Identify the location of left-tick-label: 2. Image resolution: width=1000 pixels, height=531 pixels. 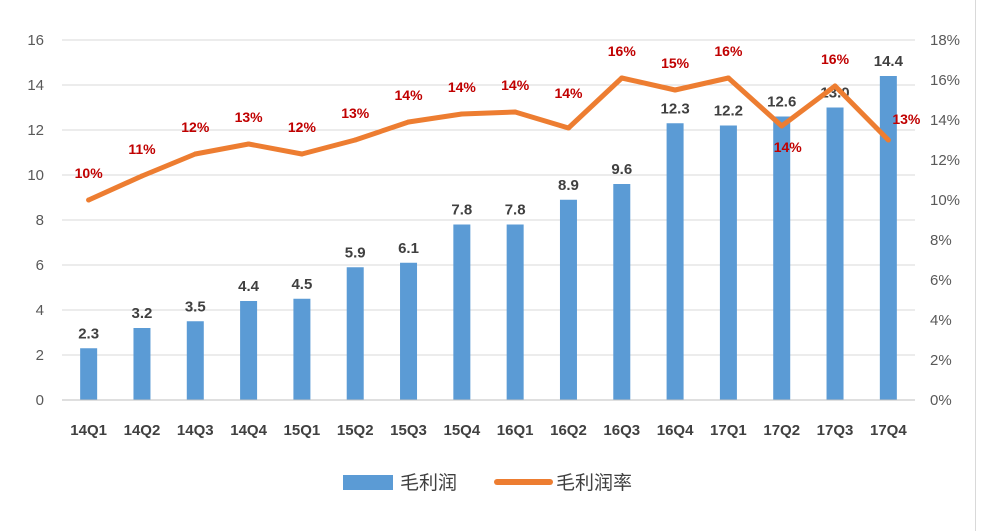
(40, 355).